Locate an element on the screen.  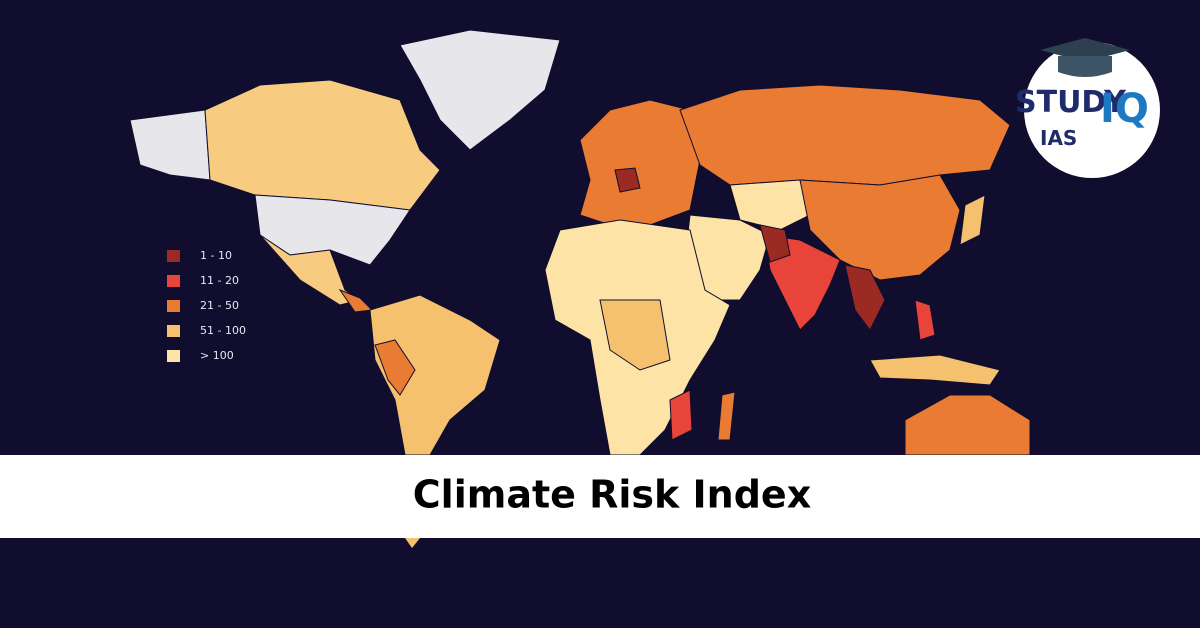
legend: 1 - 10 11 - 20 21 - 50 51 - 100 > 100 is located at coordinates (206, 305).